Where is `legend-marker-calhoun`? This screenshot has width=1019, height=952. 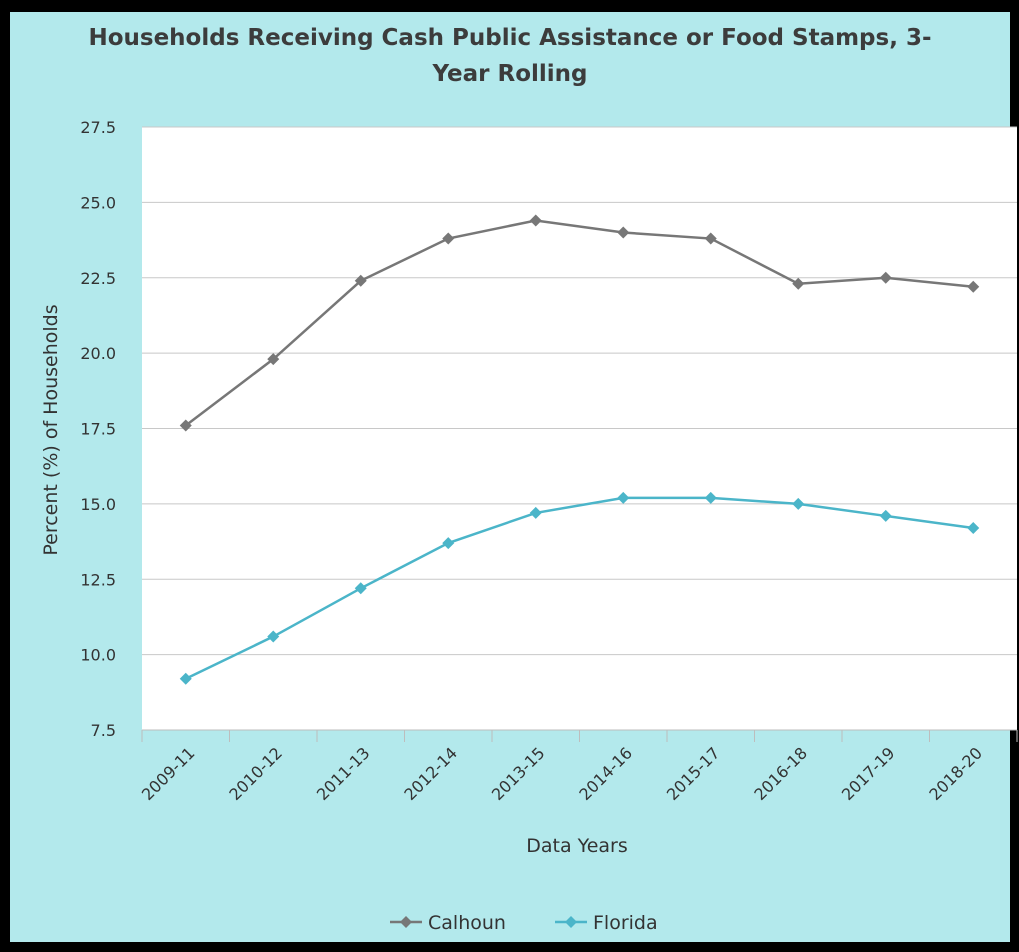
legend-marker-calhoun is located at coordinates (406, 922).